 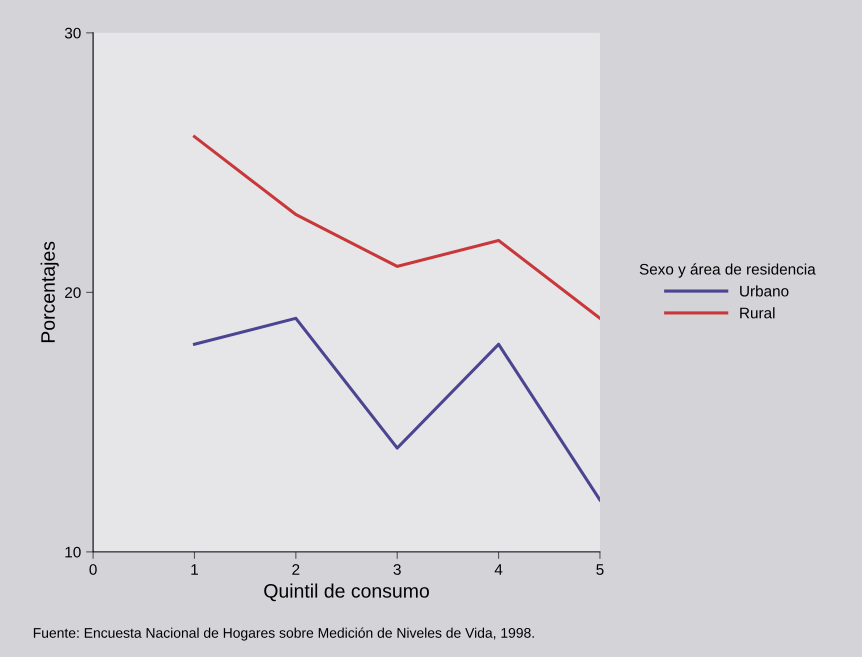 What do you see at coordinates (498, 569) in the screenshot?
I see `x-tick-label: 4` at bounding box center [498, 569].